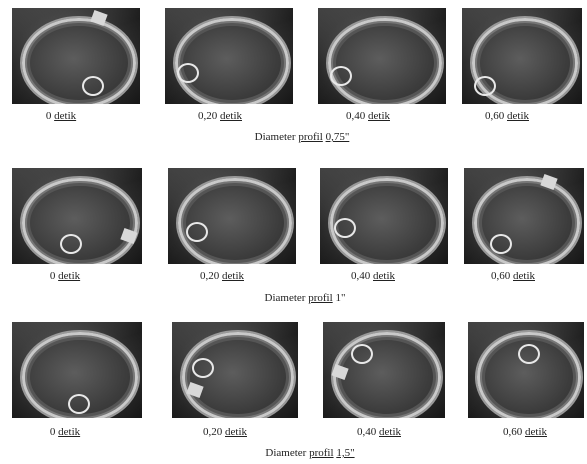  Describe the element at coordinates (222, 276) in the screenshot. I see `caption-row2-frame2: 0,20 detik` at that location.